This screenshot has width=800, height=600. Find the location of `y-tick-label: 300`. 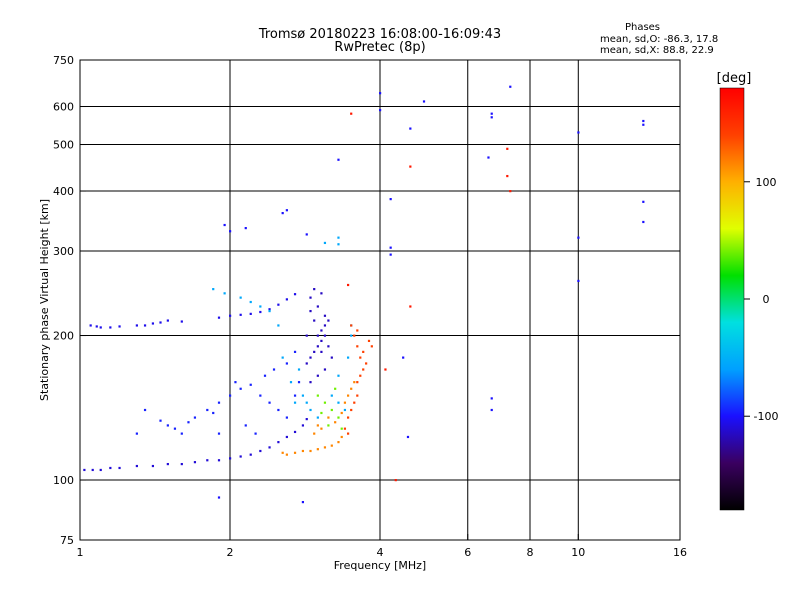

y-tick-label: 300 is located at coordinates (63, 251).